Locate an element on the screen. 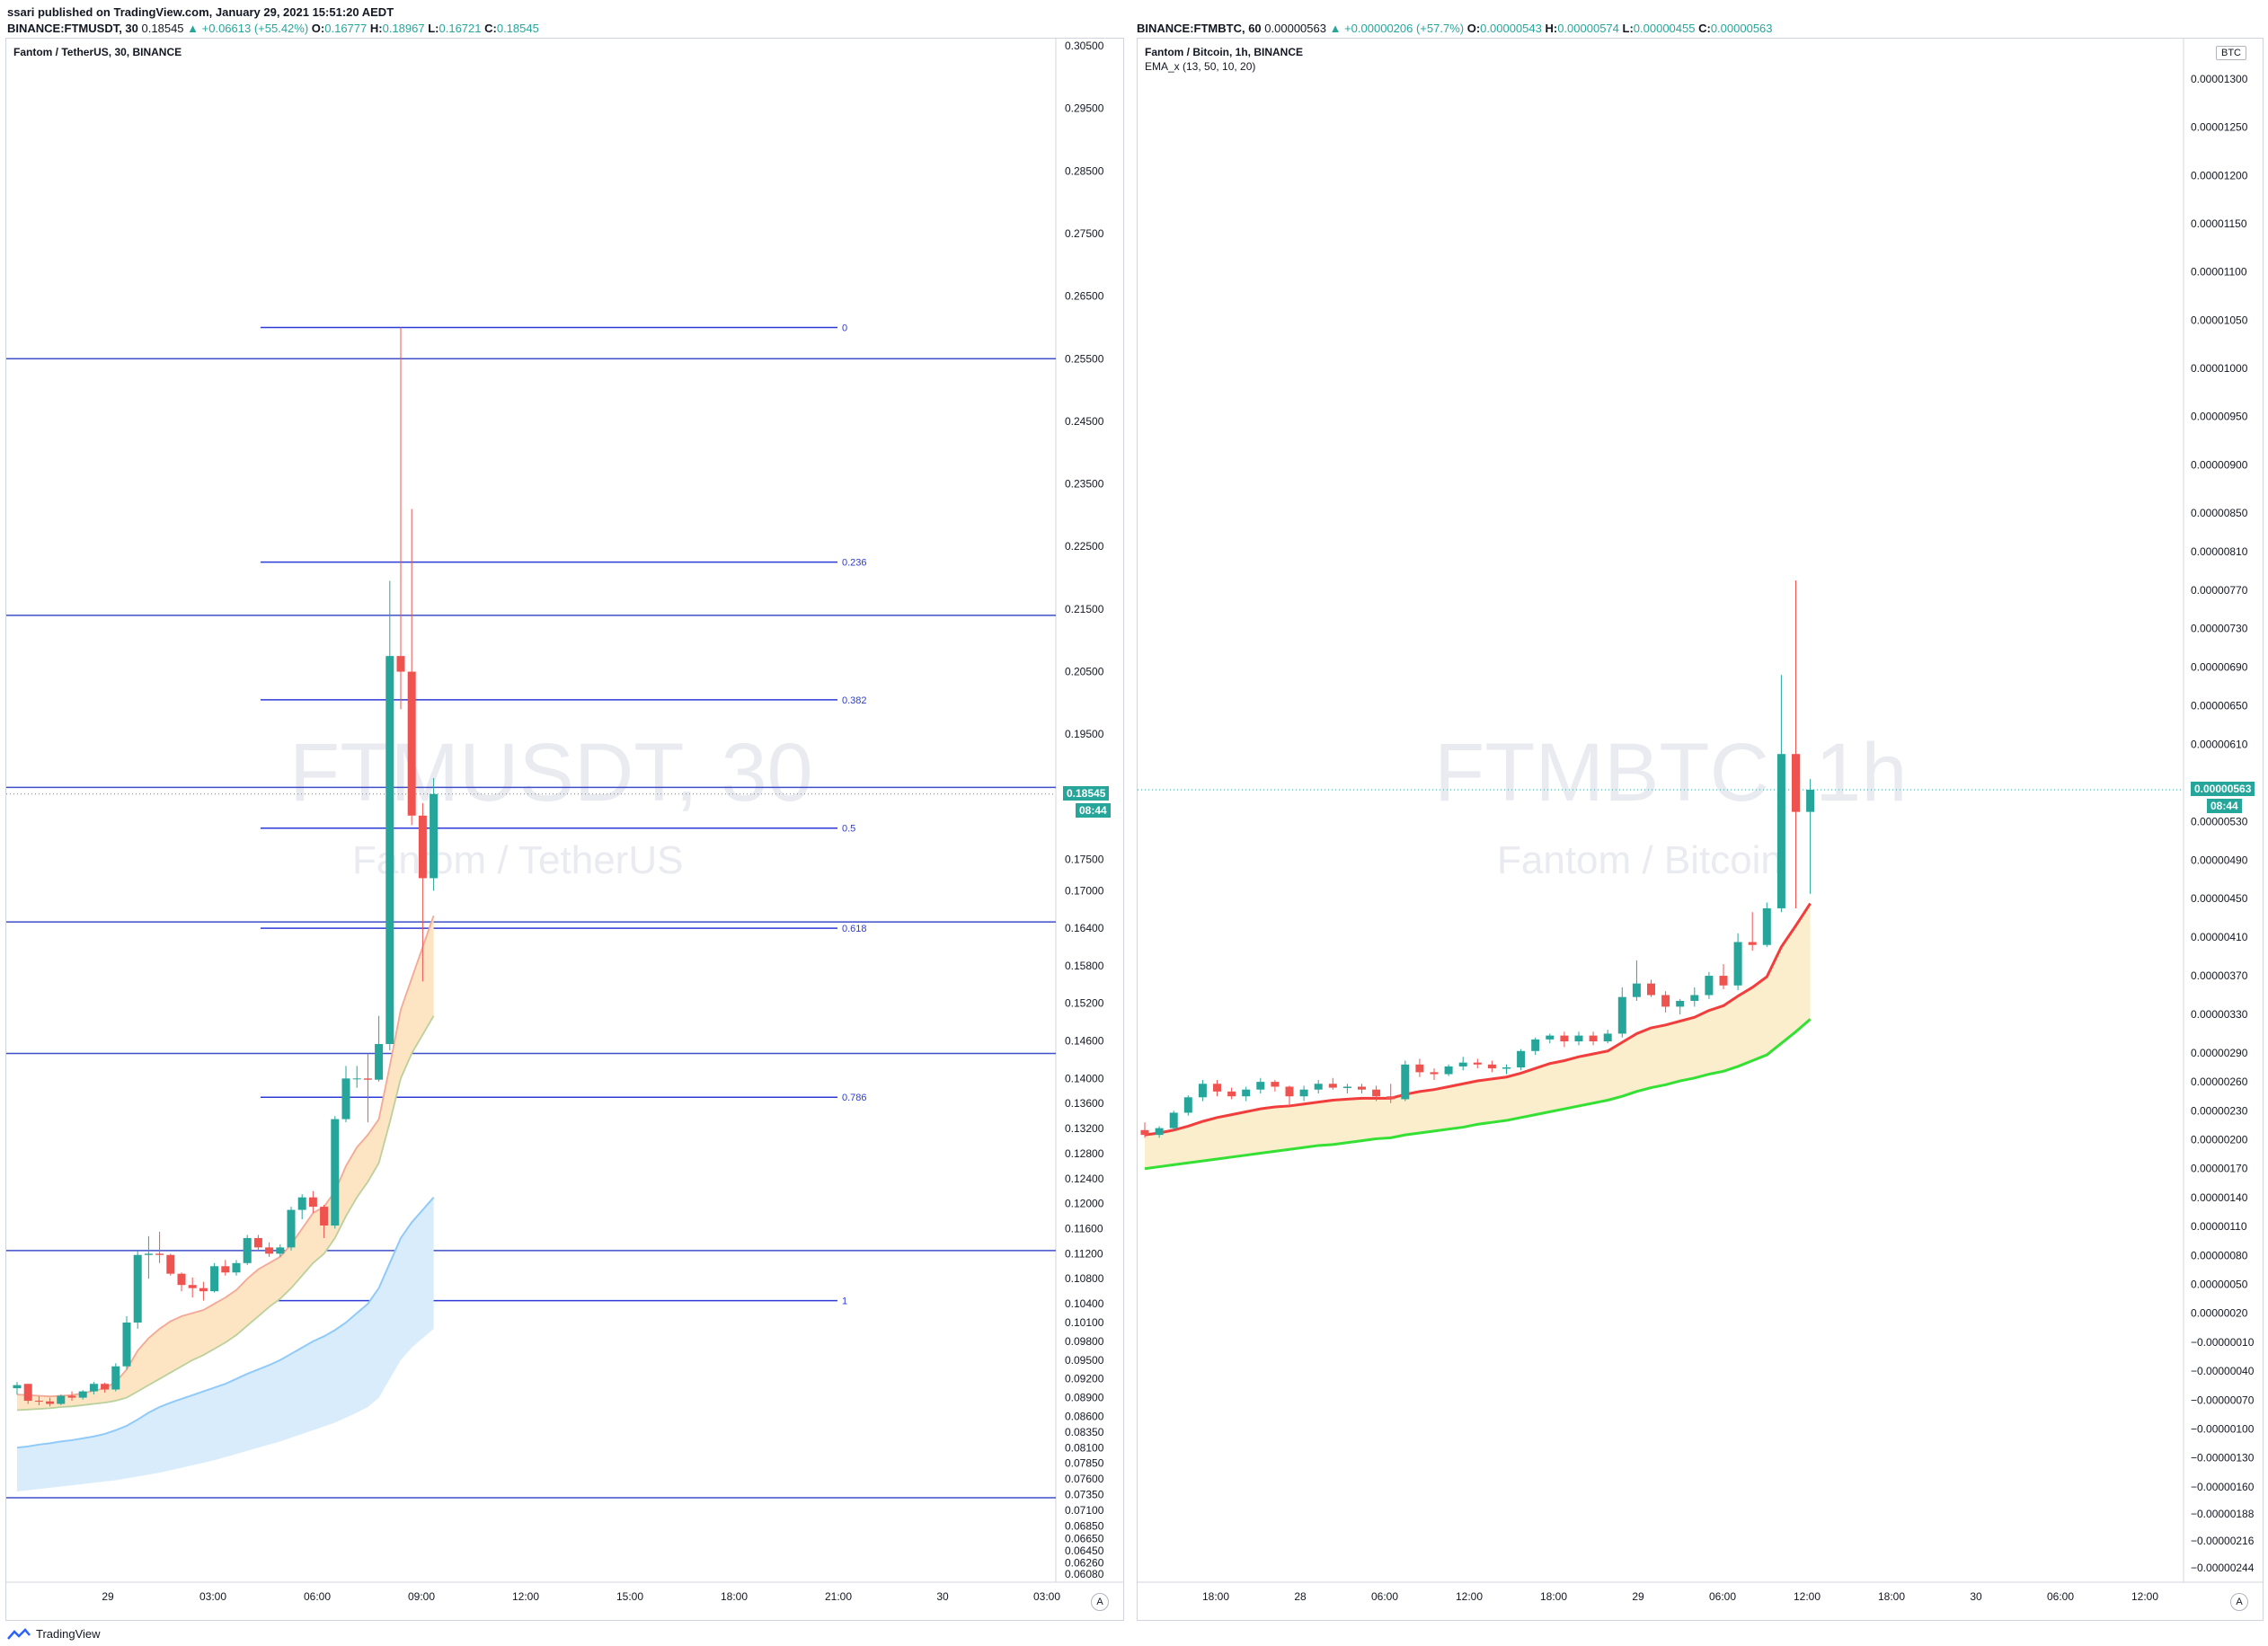 Image resolution: width=2268 pixels, height=1646 pixels. price-axis-tick: 0.00000650 is located at coordinates (2219, 706).